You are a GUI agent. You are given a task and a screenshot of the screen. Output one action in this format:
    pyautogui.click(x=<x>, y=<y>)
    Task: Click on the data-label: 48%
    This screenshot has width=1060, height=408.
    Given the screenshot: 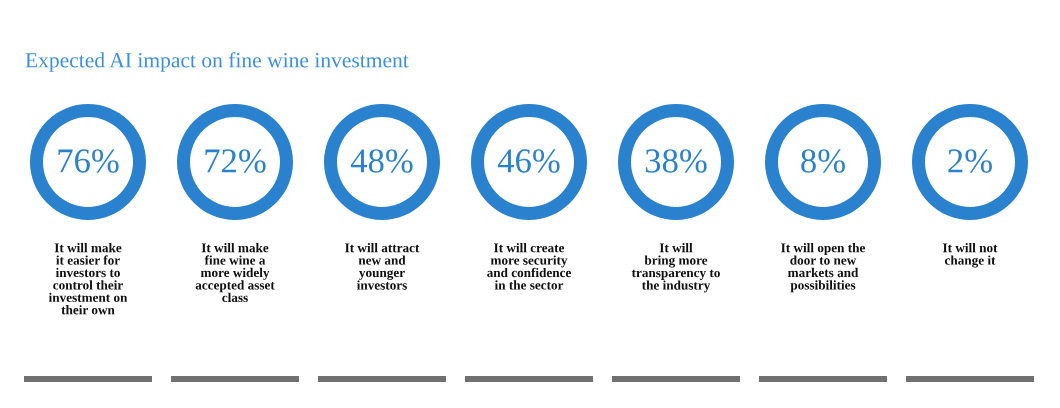 What is the action you would take?
    pyautogui.click(x=381, y=161)
    